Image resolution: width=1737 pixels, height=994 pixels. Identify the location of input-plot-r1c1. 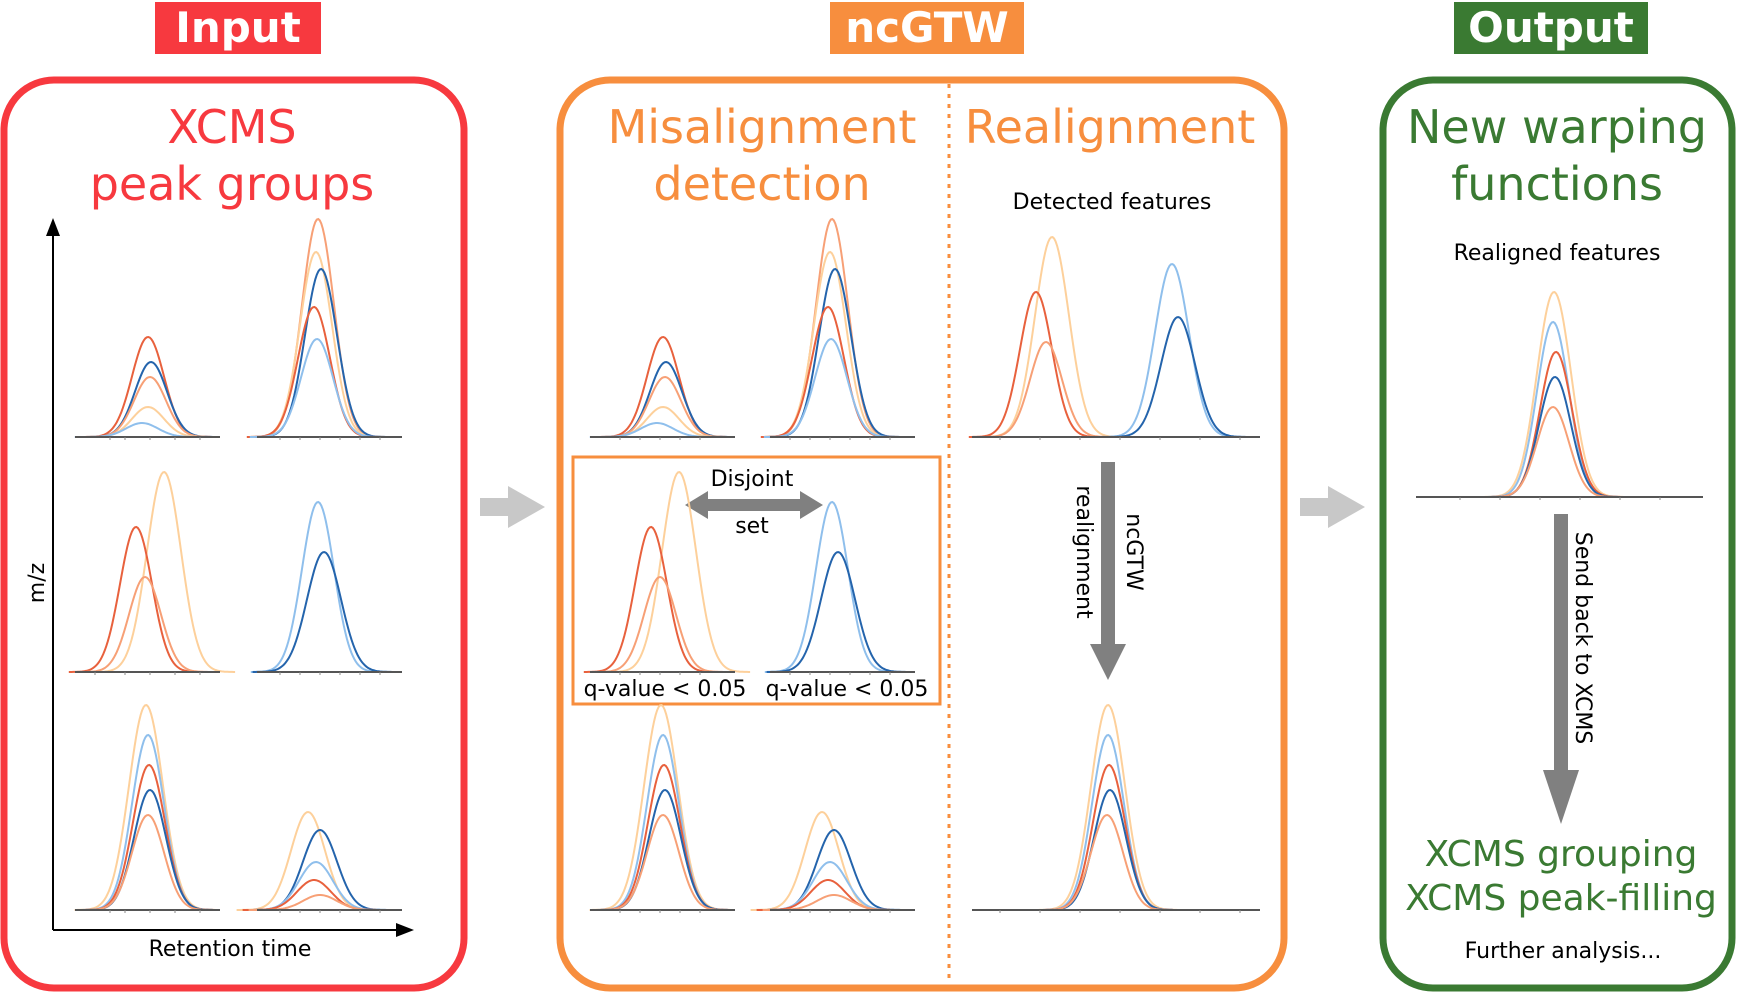
(147, 387).